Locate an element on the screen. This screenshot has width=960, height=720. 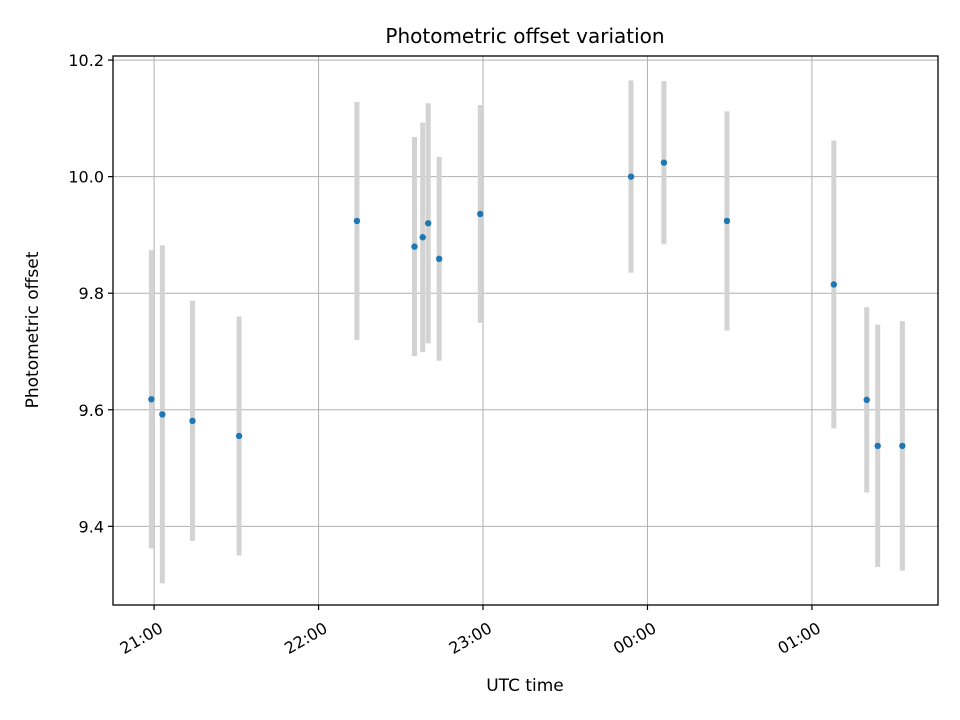
y-axis-ticks: 9.4 9.6 9.8 10.0 10.2 is located at coordinates (90, 293).